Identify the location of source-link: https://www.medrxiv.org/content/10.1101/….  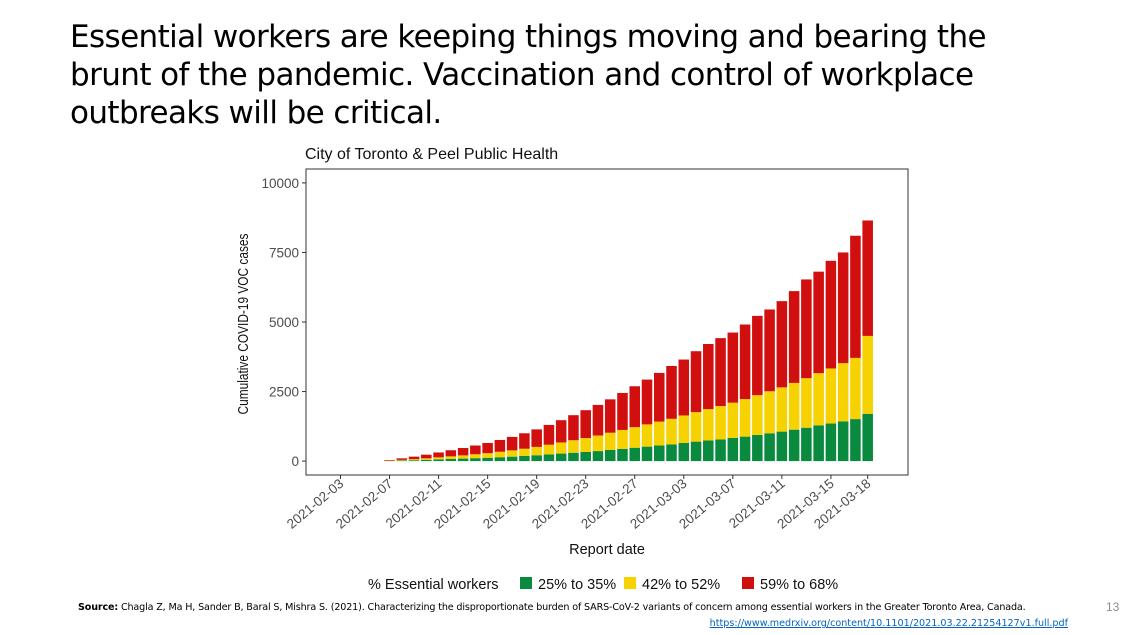
(888, 623).